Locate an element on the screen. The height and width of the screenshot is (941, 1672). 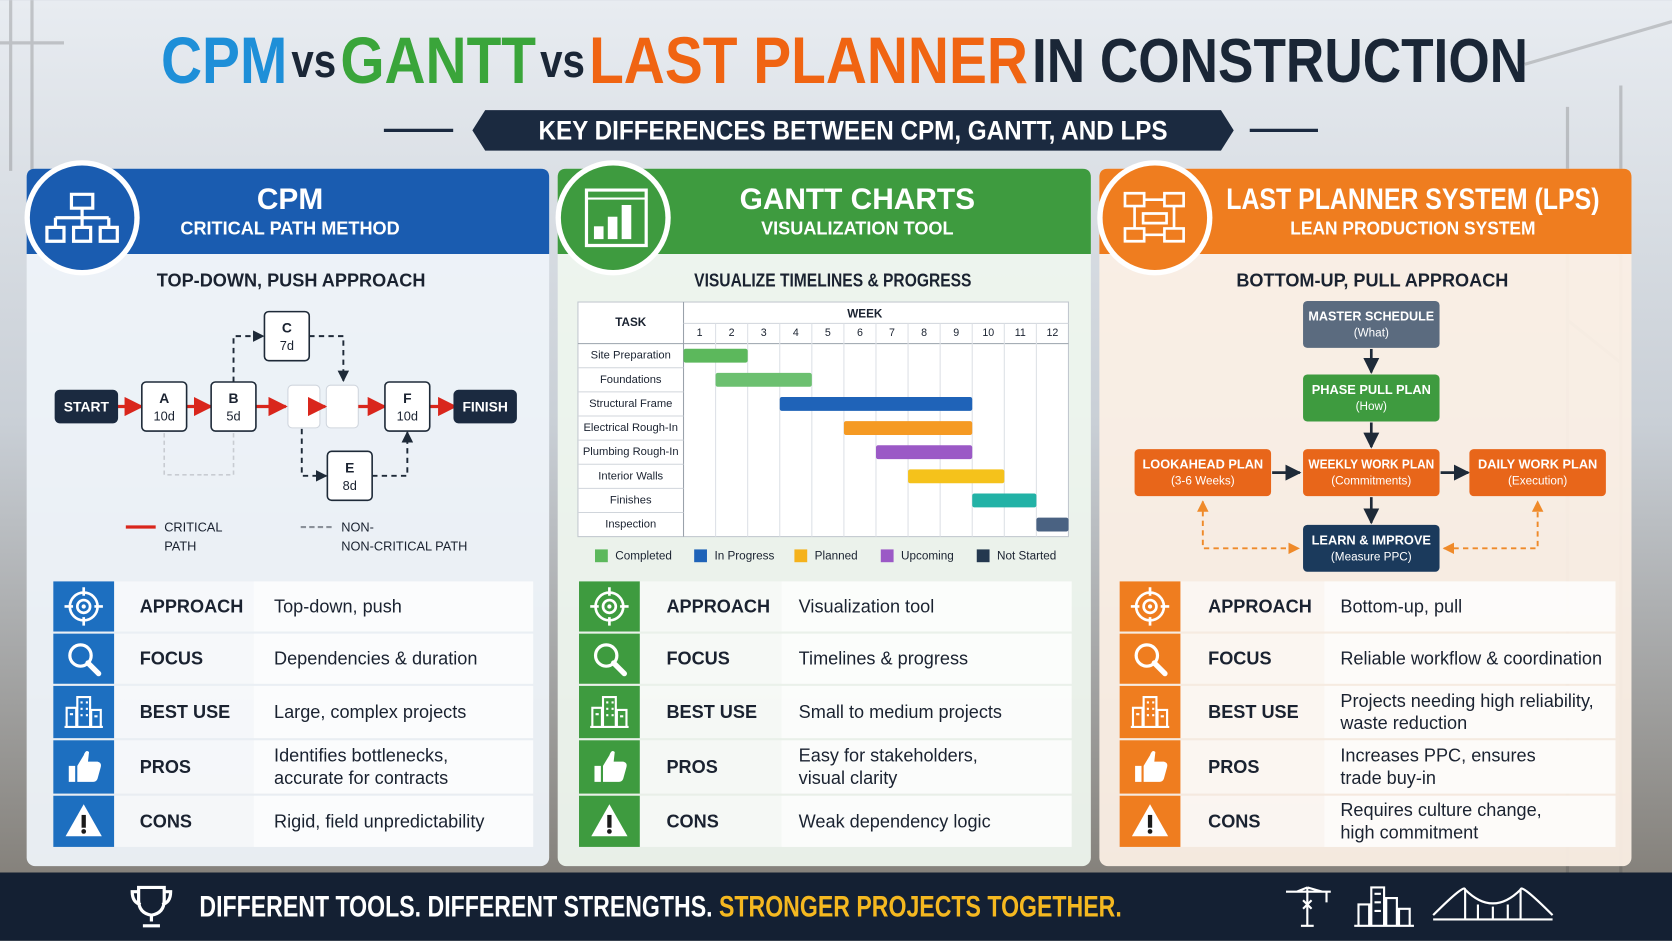
lps-node-title: DAILY WORK PLAN is located at coordinates (1537, 464).